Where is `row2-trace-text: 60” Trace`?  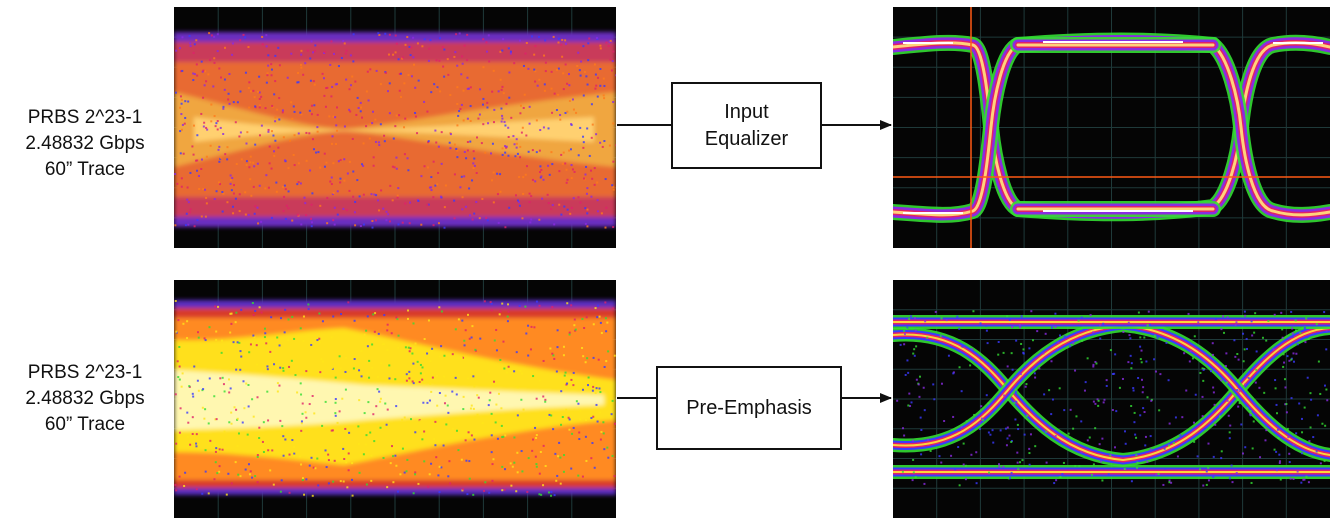
row2-trace-text: 60” Trace is located at coordinates (85, 424).